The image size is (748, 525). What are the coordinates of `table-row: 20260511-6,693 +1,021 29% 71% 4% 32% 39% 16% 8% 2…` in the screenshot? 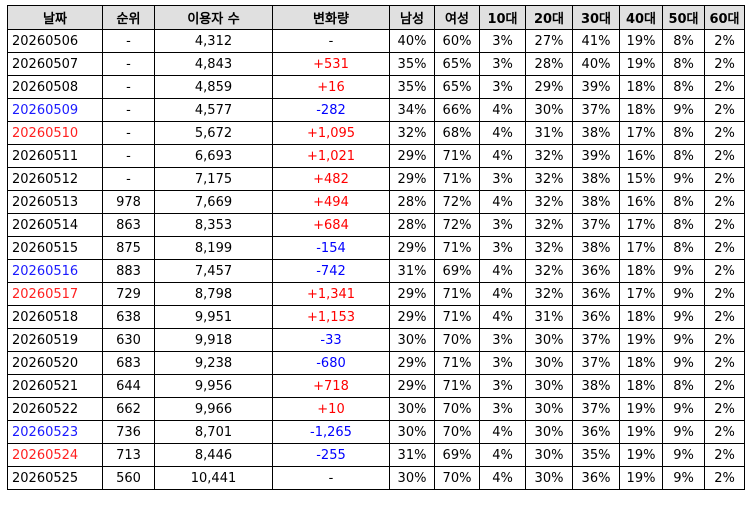 It's located at (376, 156).